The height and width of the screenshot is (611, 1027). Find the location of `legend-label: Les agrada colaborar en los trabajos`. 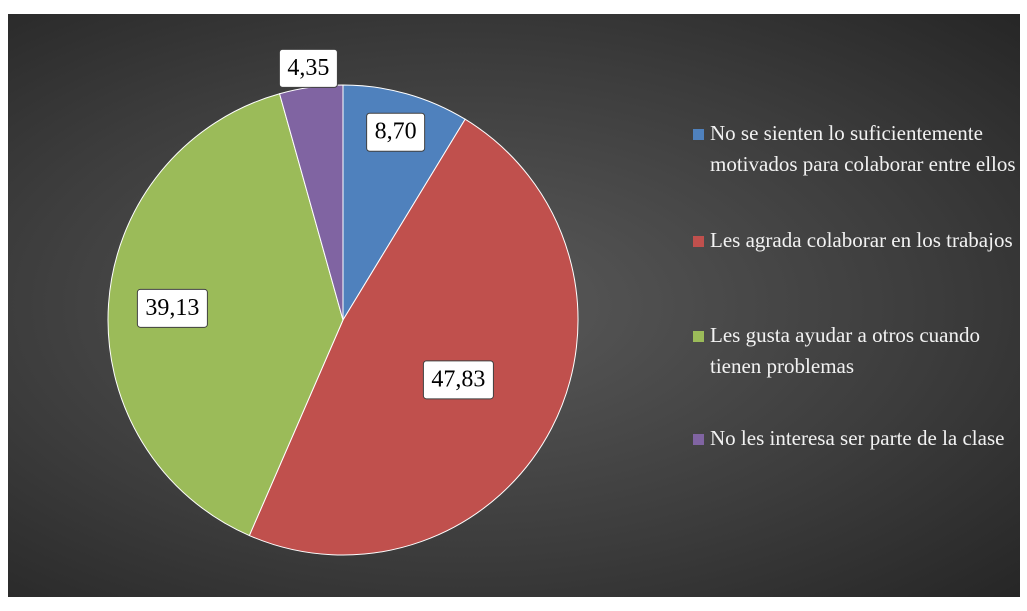

legend-label: Les agrada colaborar en los trabajos is located at coordinates (861, 240).